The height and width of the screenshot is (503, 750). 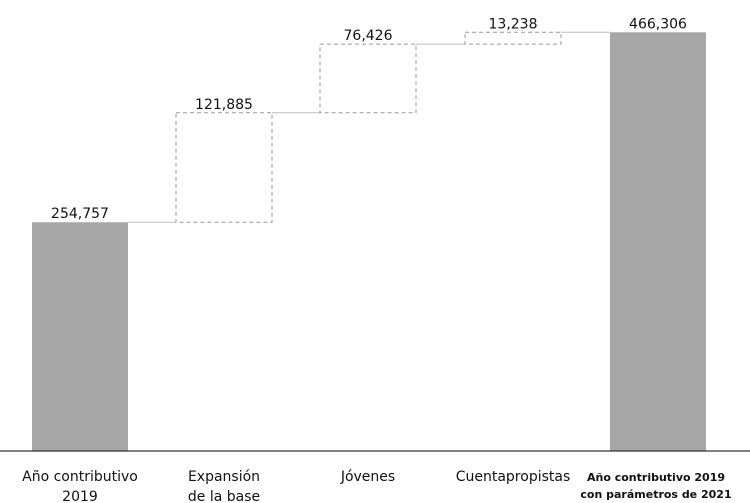 What do you see at coordinates (224, 105) in the screenshot?
I see `value-label-1: 121,885` at bounding box center [224, 105].